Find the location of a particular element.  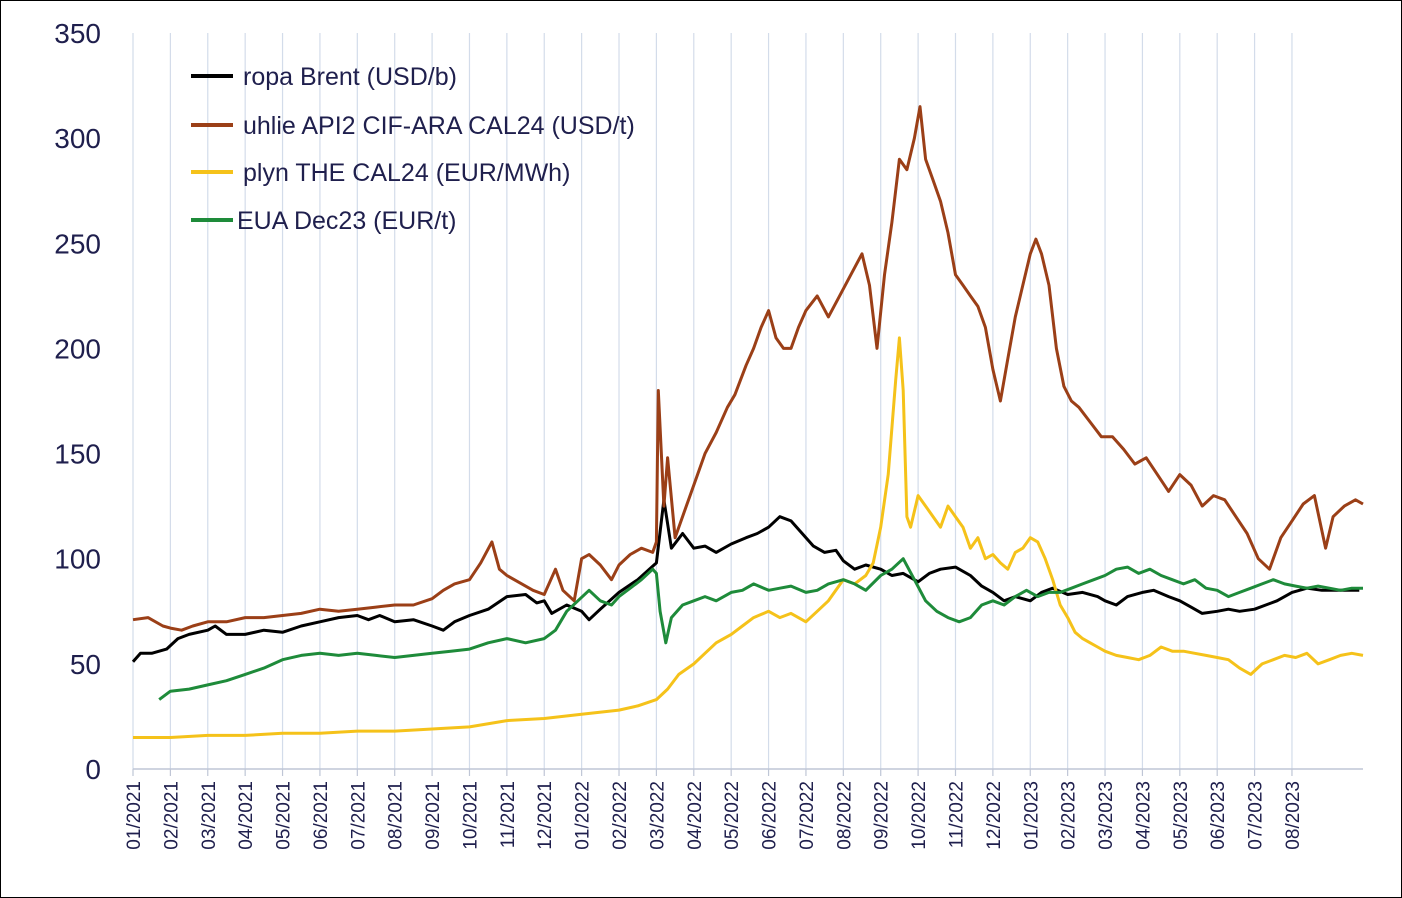

legend-label: uhlie API2 CIF-ARA CAL24 (USD/t) is located at coordinates (439, 126).